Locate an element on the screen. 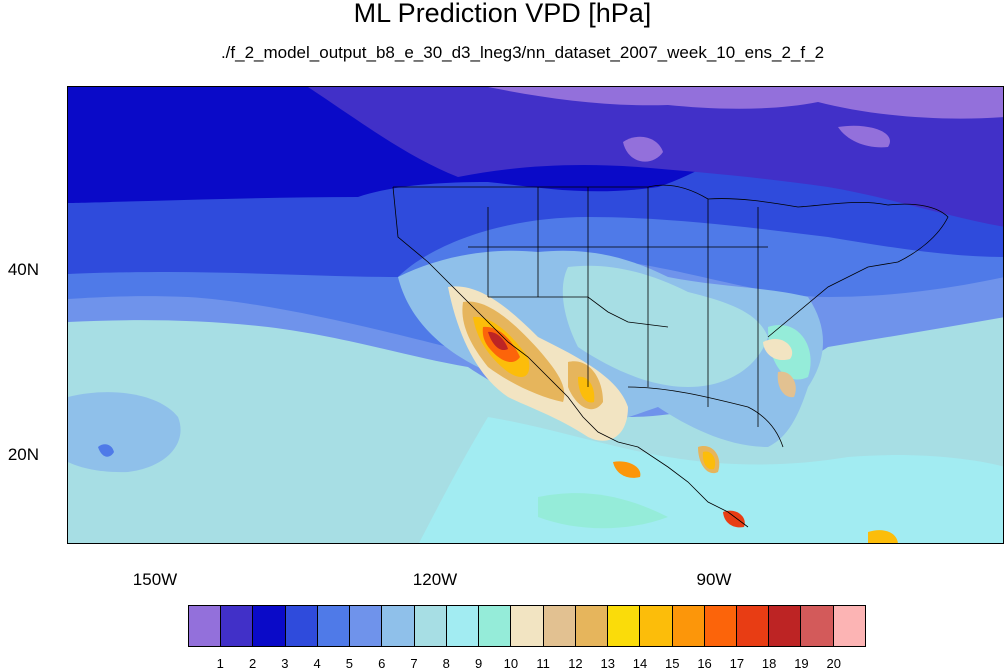 The width and height of the screenshot is (1005, 672). lat-label-20n: 20N is located at coordinates (23, 454).